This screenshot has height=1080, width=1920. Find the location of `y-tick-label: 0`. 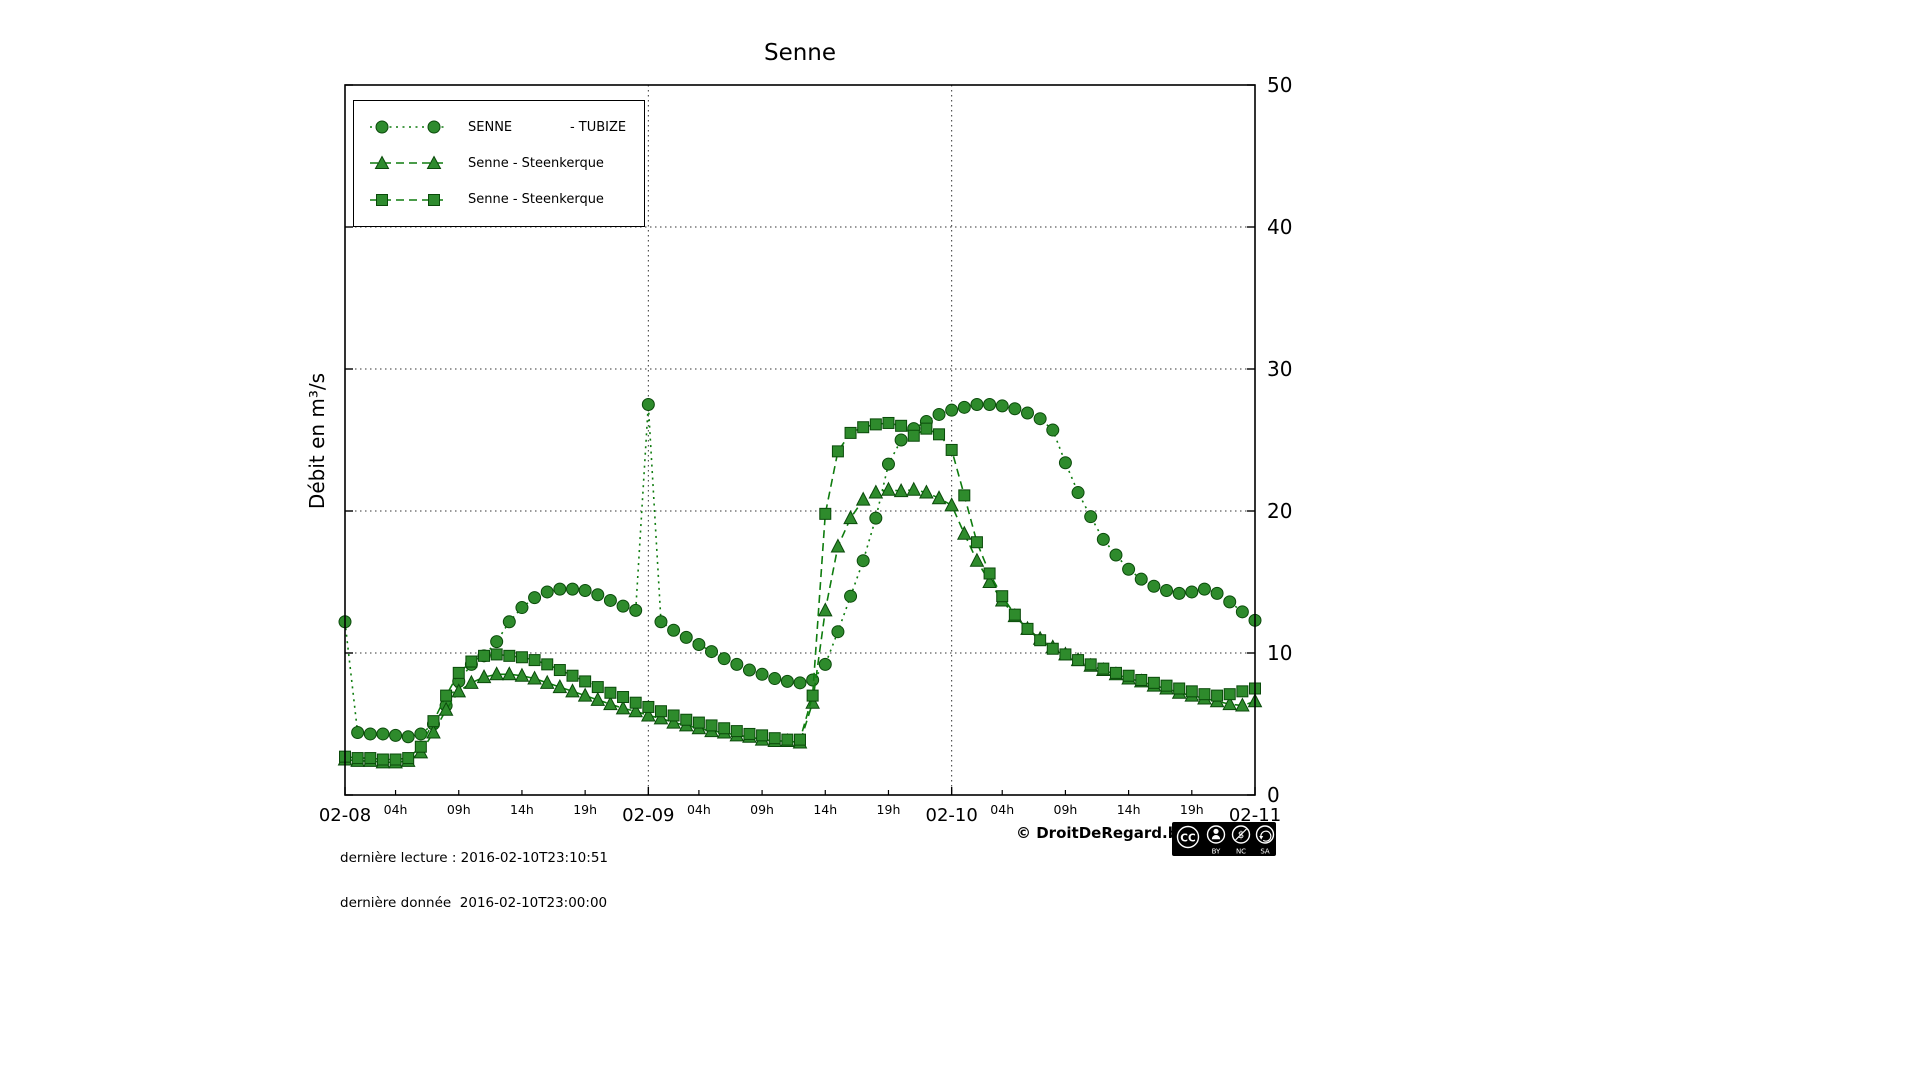

y-tick-label: 0 is located at coordinates (1273, 795).